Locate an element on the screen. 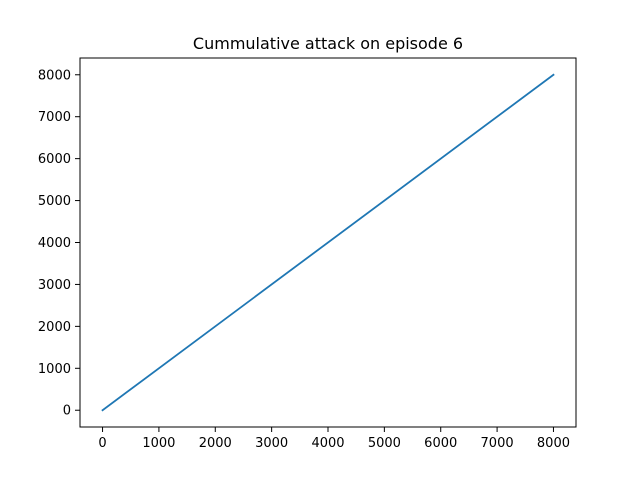 This screenshot has width=640, height=480. y-axis: 0 1000 2000 3000 4000 5000 6000 7000 8000 is located at coordinates (59, 243).